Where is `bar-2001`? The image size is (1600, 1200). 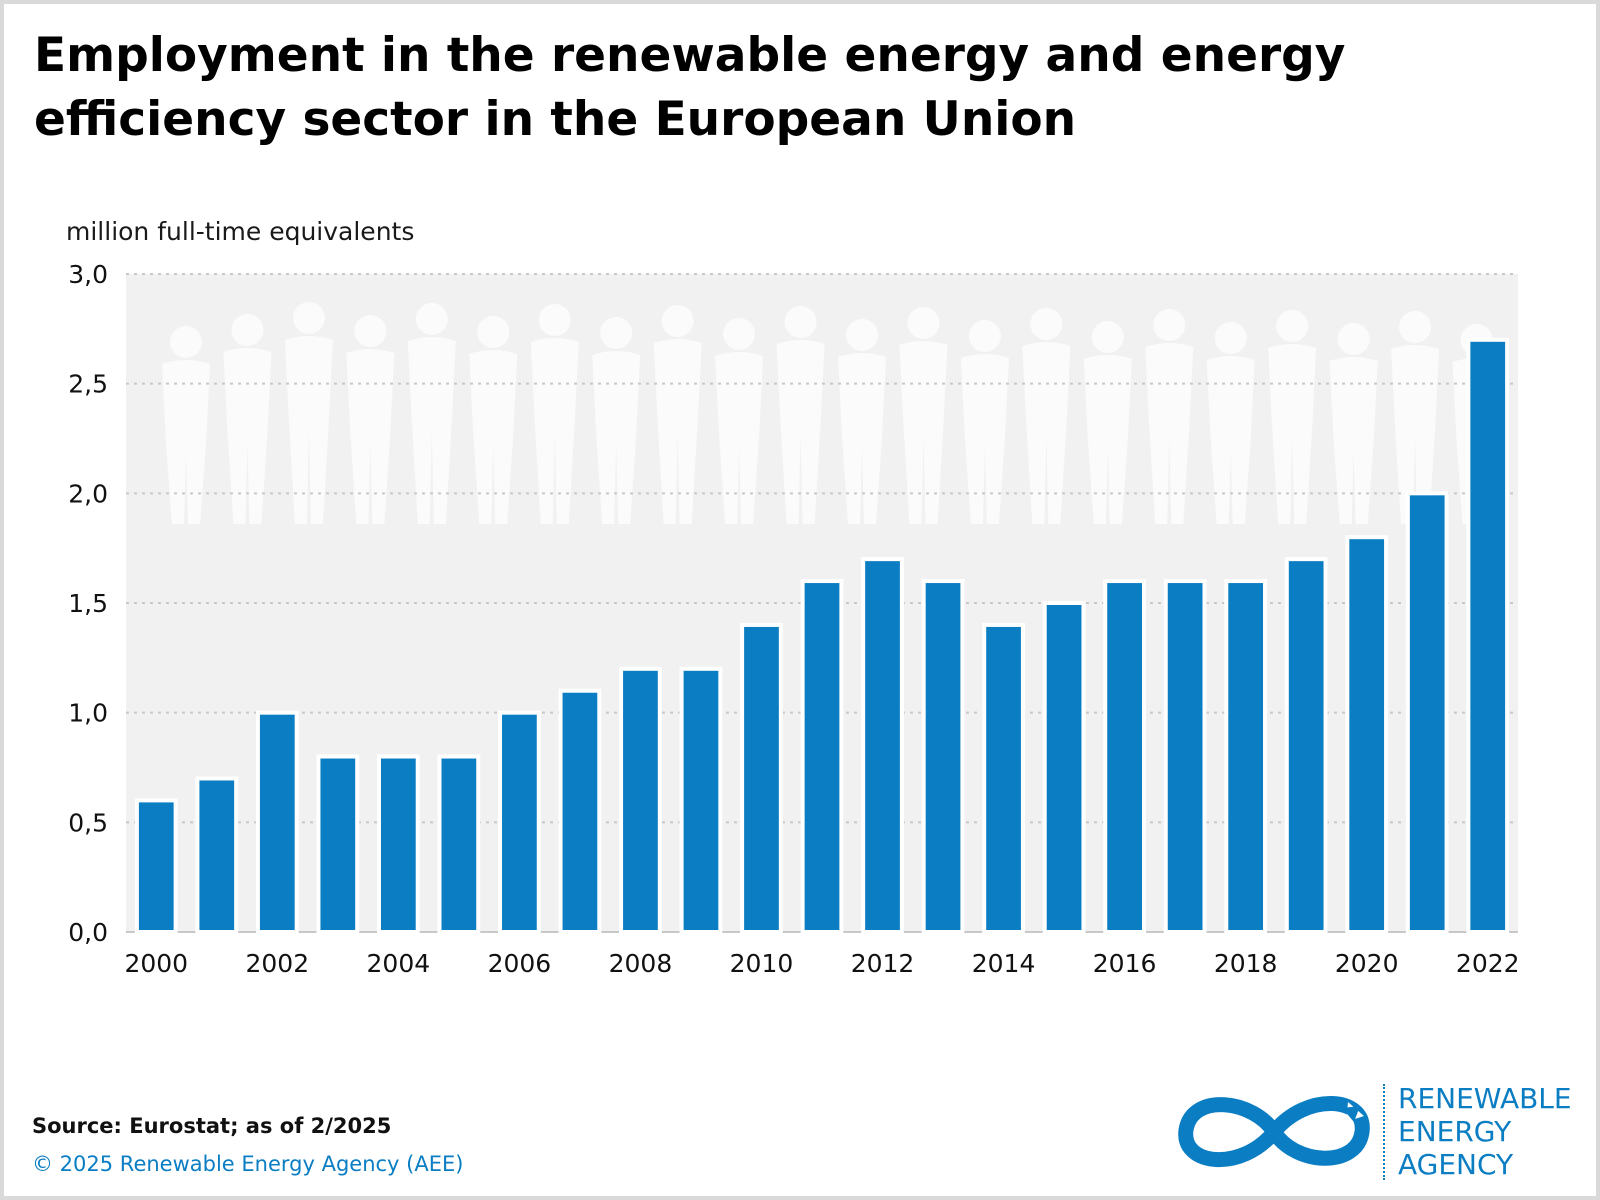
bar-2001 is located at coordinates (217, 855).